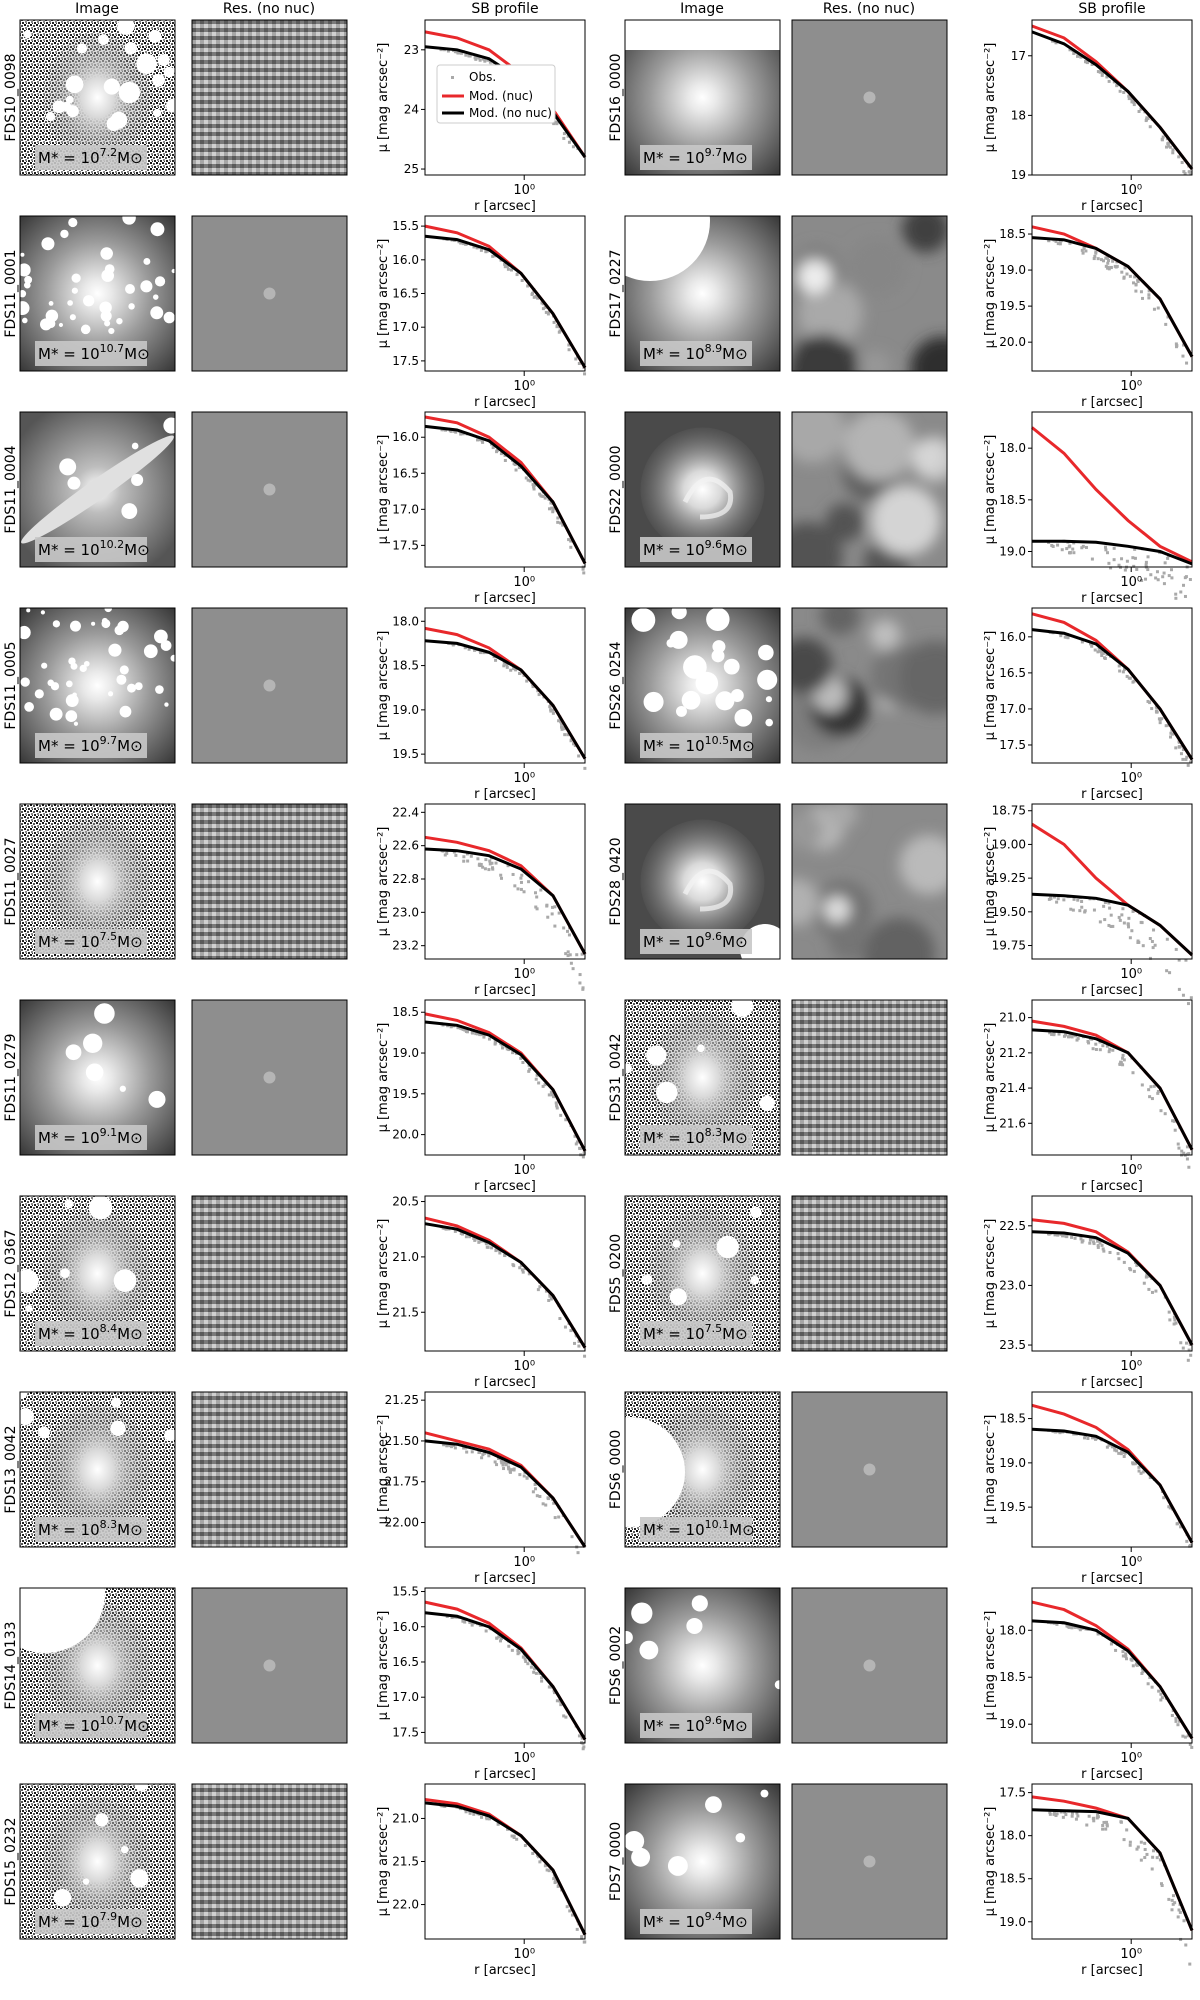 The height and width of the screenshot is (2000, 1200). What do you see at coordinates (695, 156) in the screenshot?
I see `stellar-mass-label: M* = 109.7M⊙` at bounding box center [695, 156].